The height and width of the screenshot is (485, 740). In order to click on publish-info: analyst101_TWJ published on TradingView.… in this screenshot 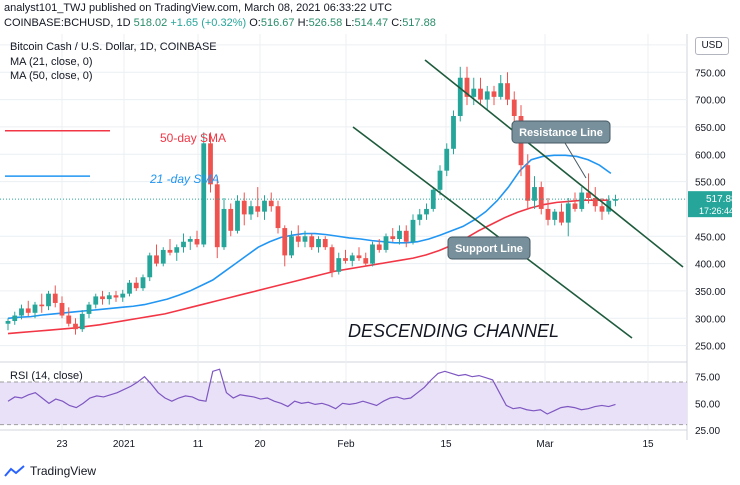, I will do `click(198, 8)`.